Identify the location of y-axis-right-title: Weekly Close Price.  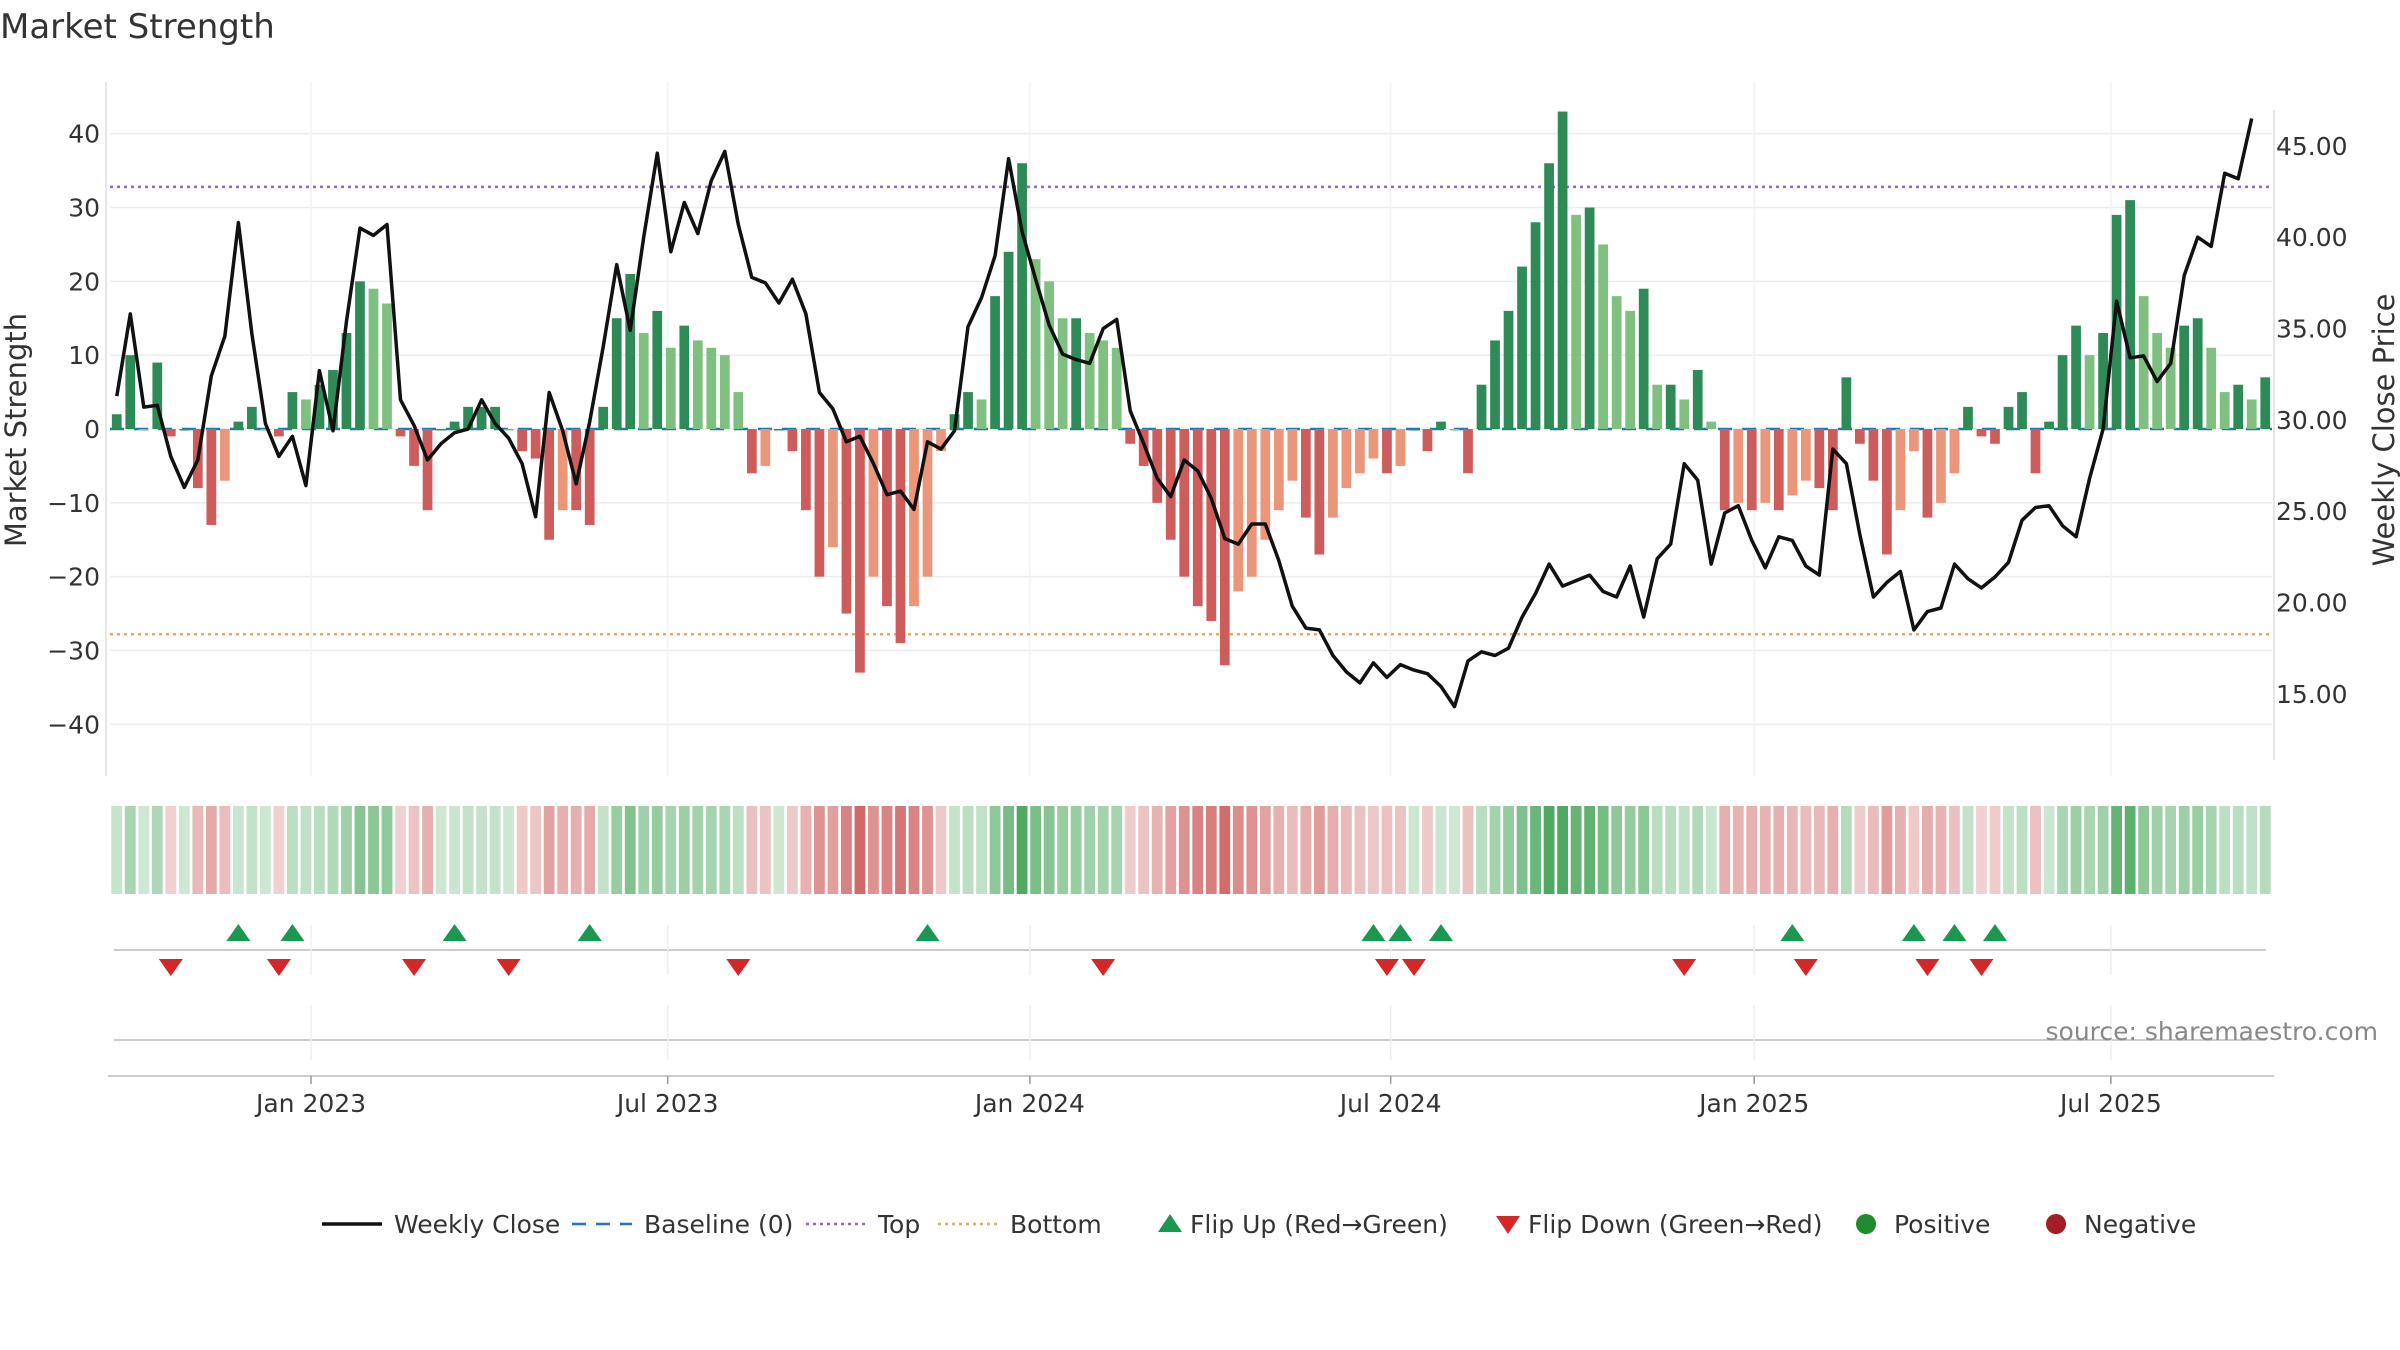
(2383, 430).